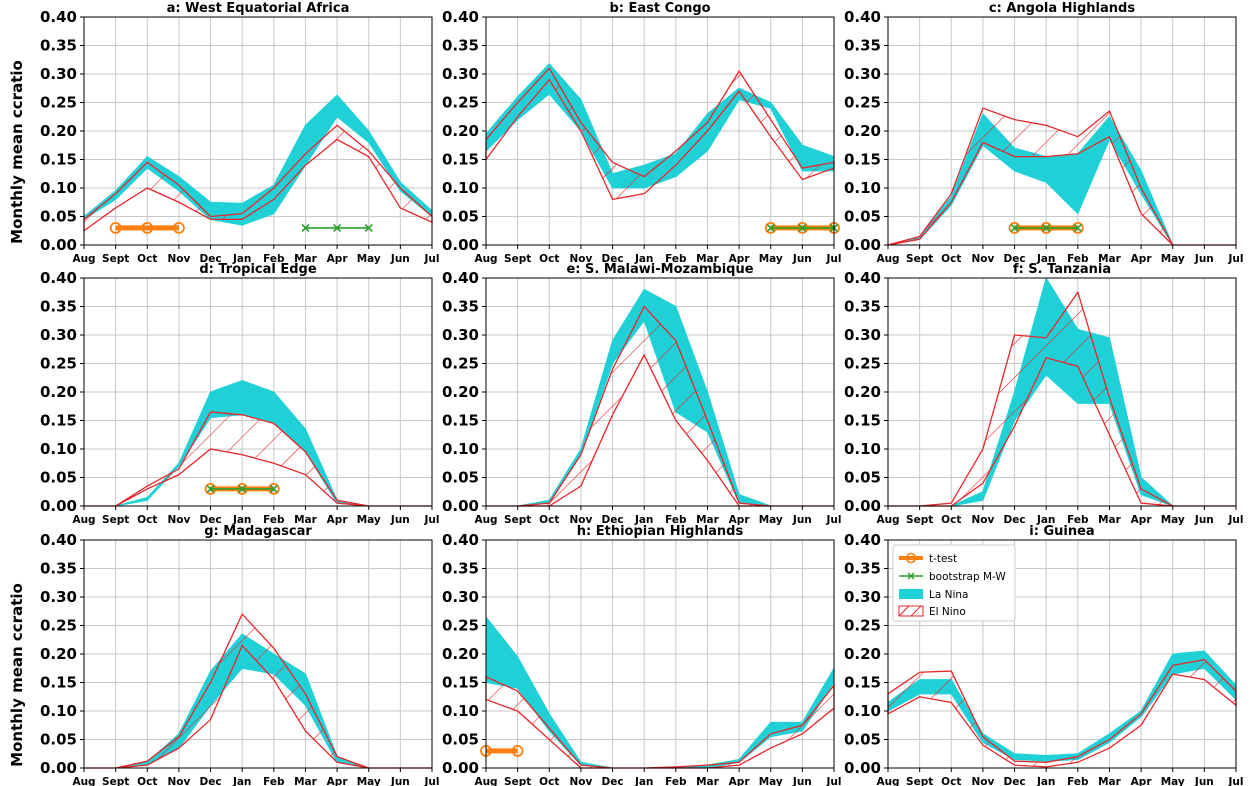 This screenshot has height=786, width=1256. Describe the element at coordinates (258, 8) in the screenshot. I see `panel-title: a: West Equatorial Africa` at that location.